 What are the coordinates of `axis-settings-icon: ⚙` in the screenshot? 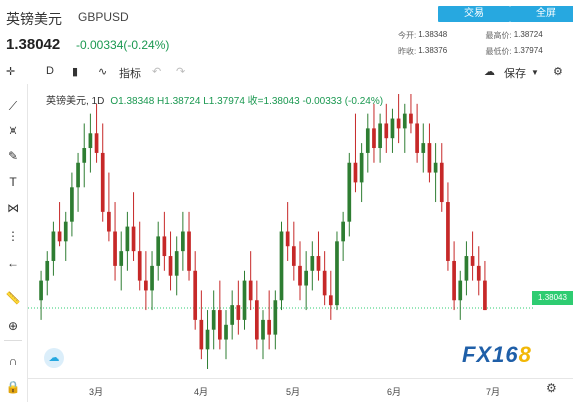 It's located at (551, 388).